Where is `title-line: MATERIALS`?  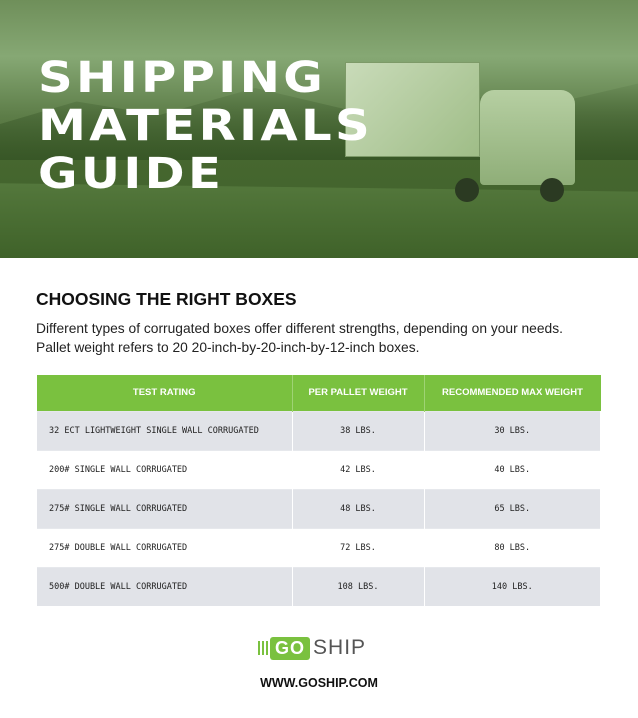
title-line: MATERIALS is located at coordinates (206, 126).